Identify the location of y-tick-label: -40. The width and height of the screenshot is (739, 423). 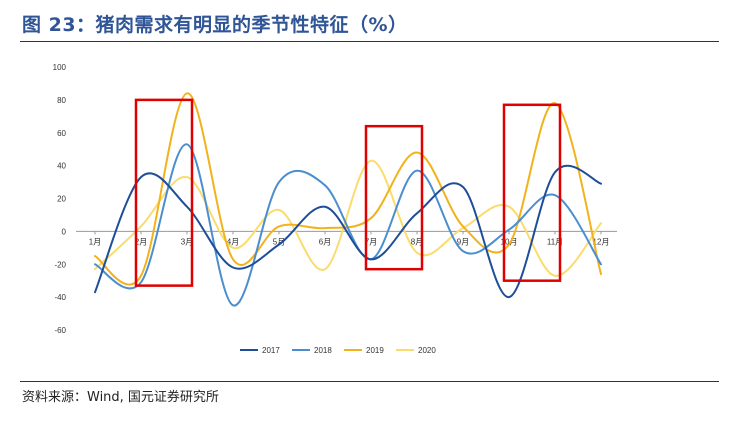
(60, 297).